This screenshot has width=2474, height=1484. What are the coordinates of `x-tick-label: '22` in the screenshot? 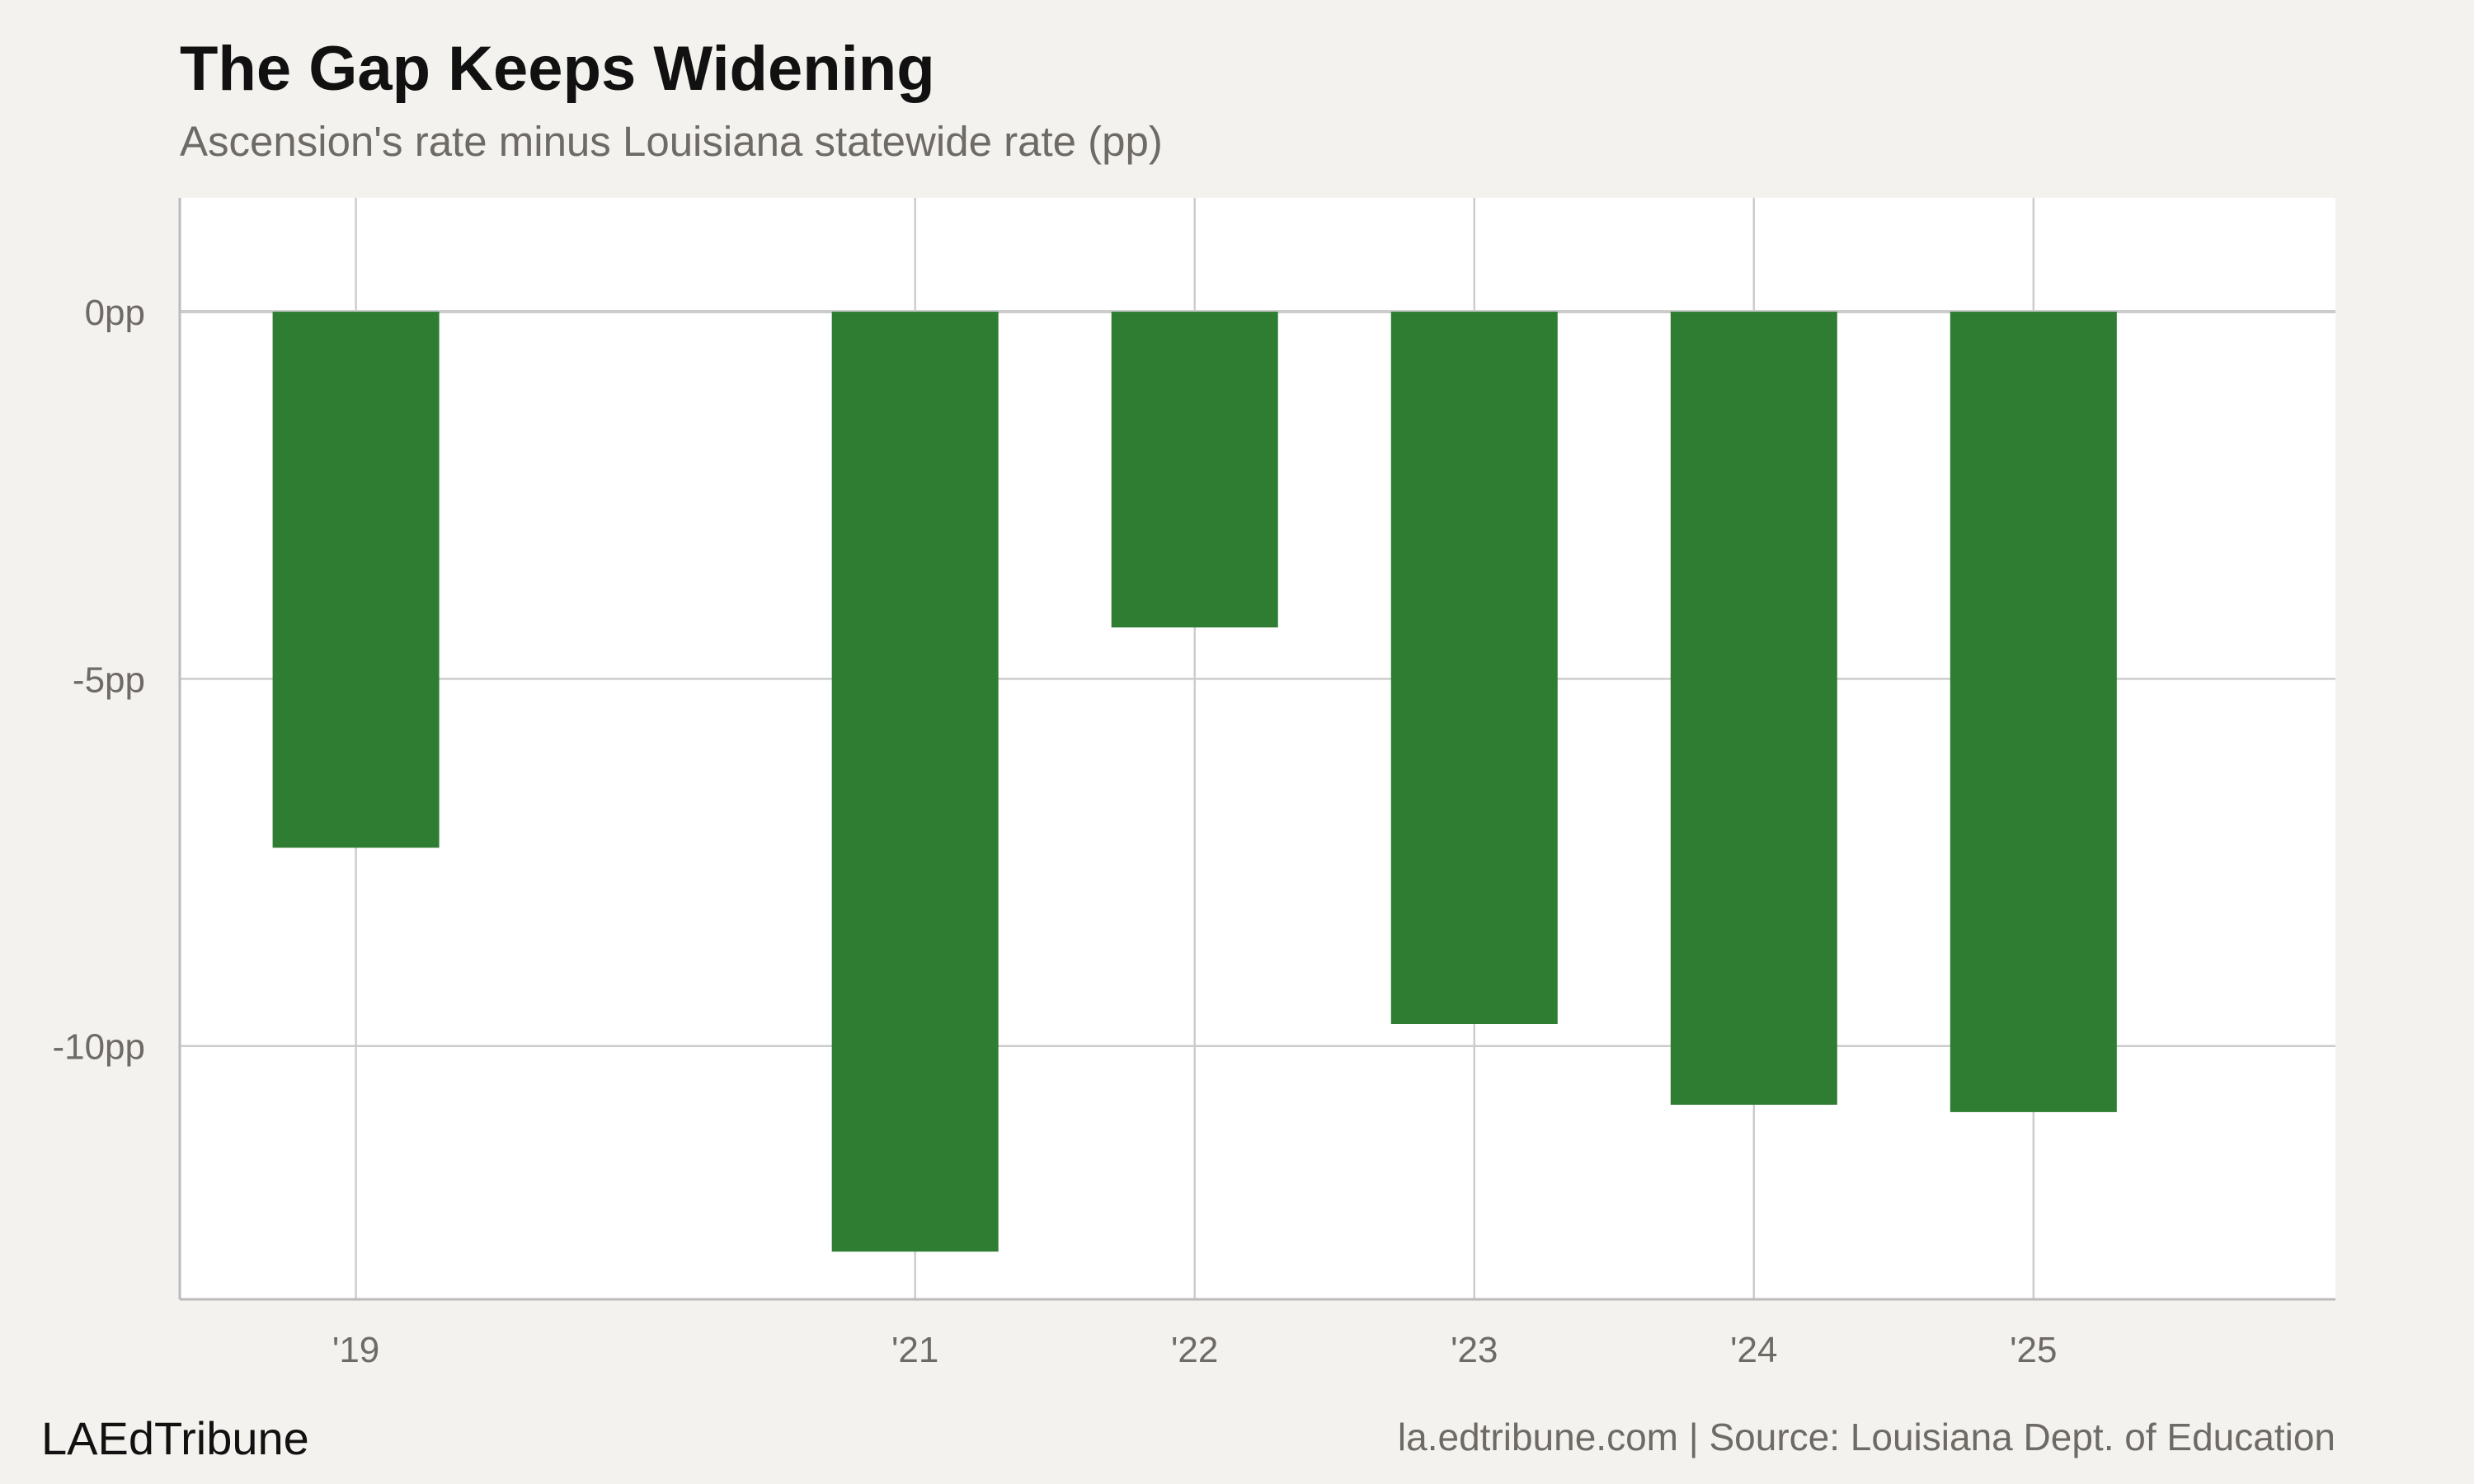 It's located at (1194, 1350).